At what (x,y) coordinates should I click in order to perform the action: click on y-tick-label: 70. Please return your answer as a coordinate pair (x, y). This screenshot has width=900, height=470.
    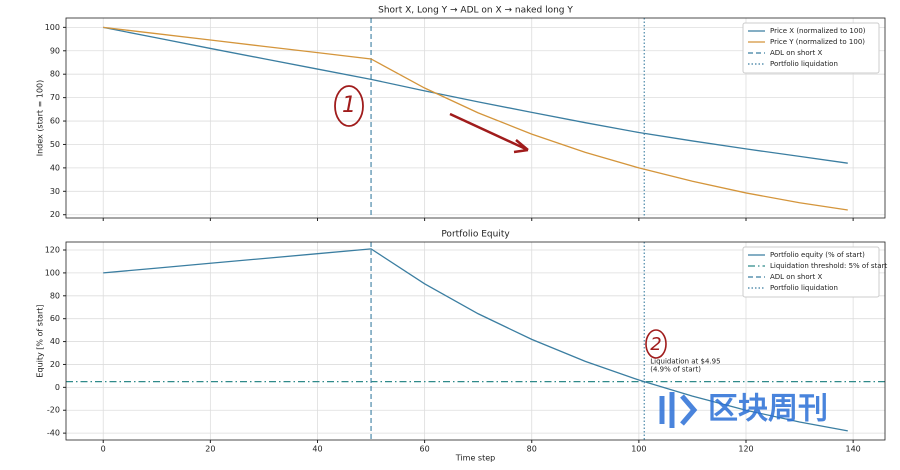
    Looking at the image, I should click on (55, 97).